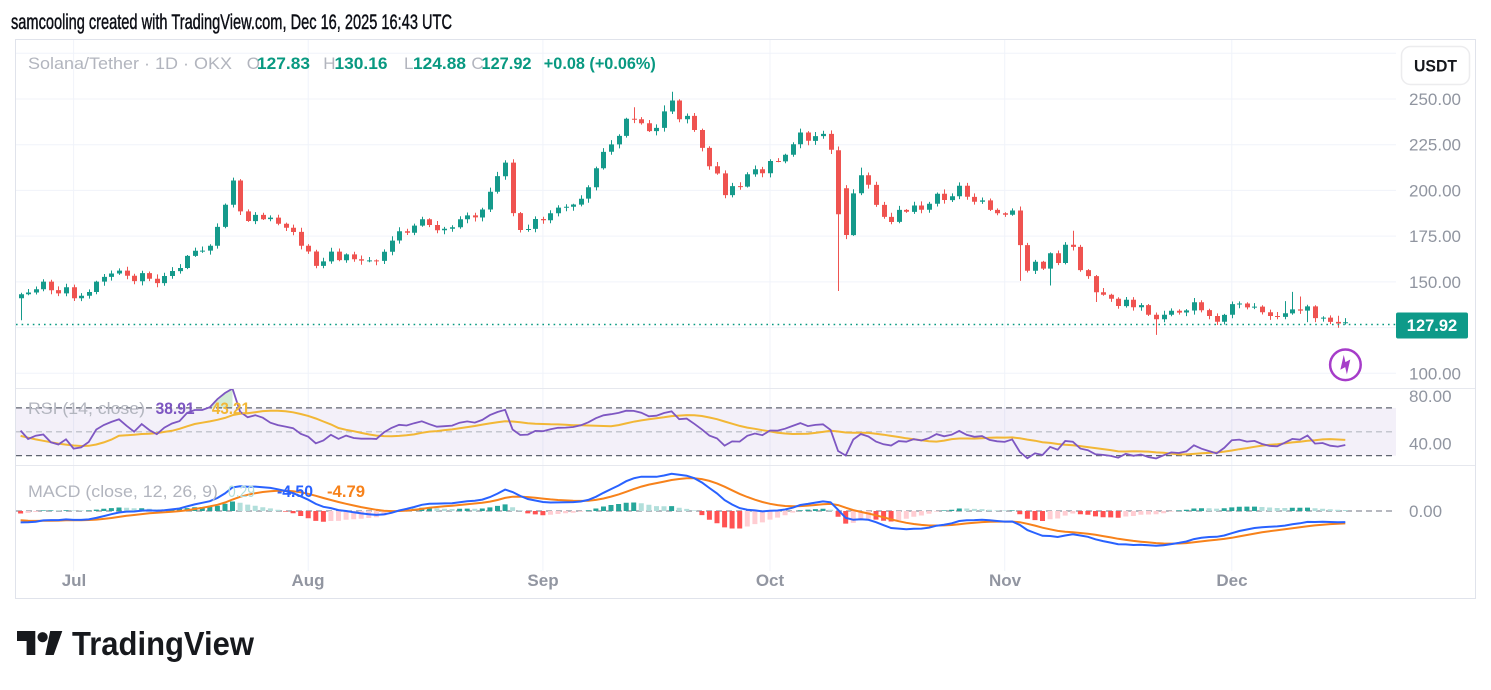 Image resolution: width=1491 pixels, height=690 pixels. I want to click on svg-text: 40.00, so click(1430, 444).